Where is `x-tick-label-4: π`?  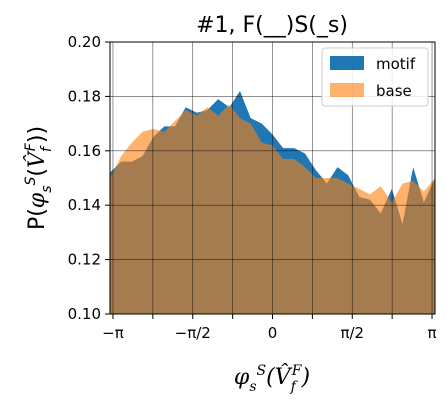
x-tick-label-4: π is located at coordinates (432, 333).